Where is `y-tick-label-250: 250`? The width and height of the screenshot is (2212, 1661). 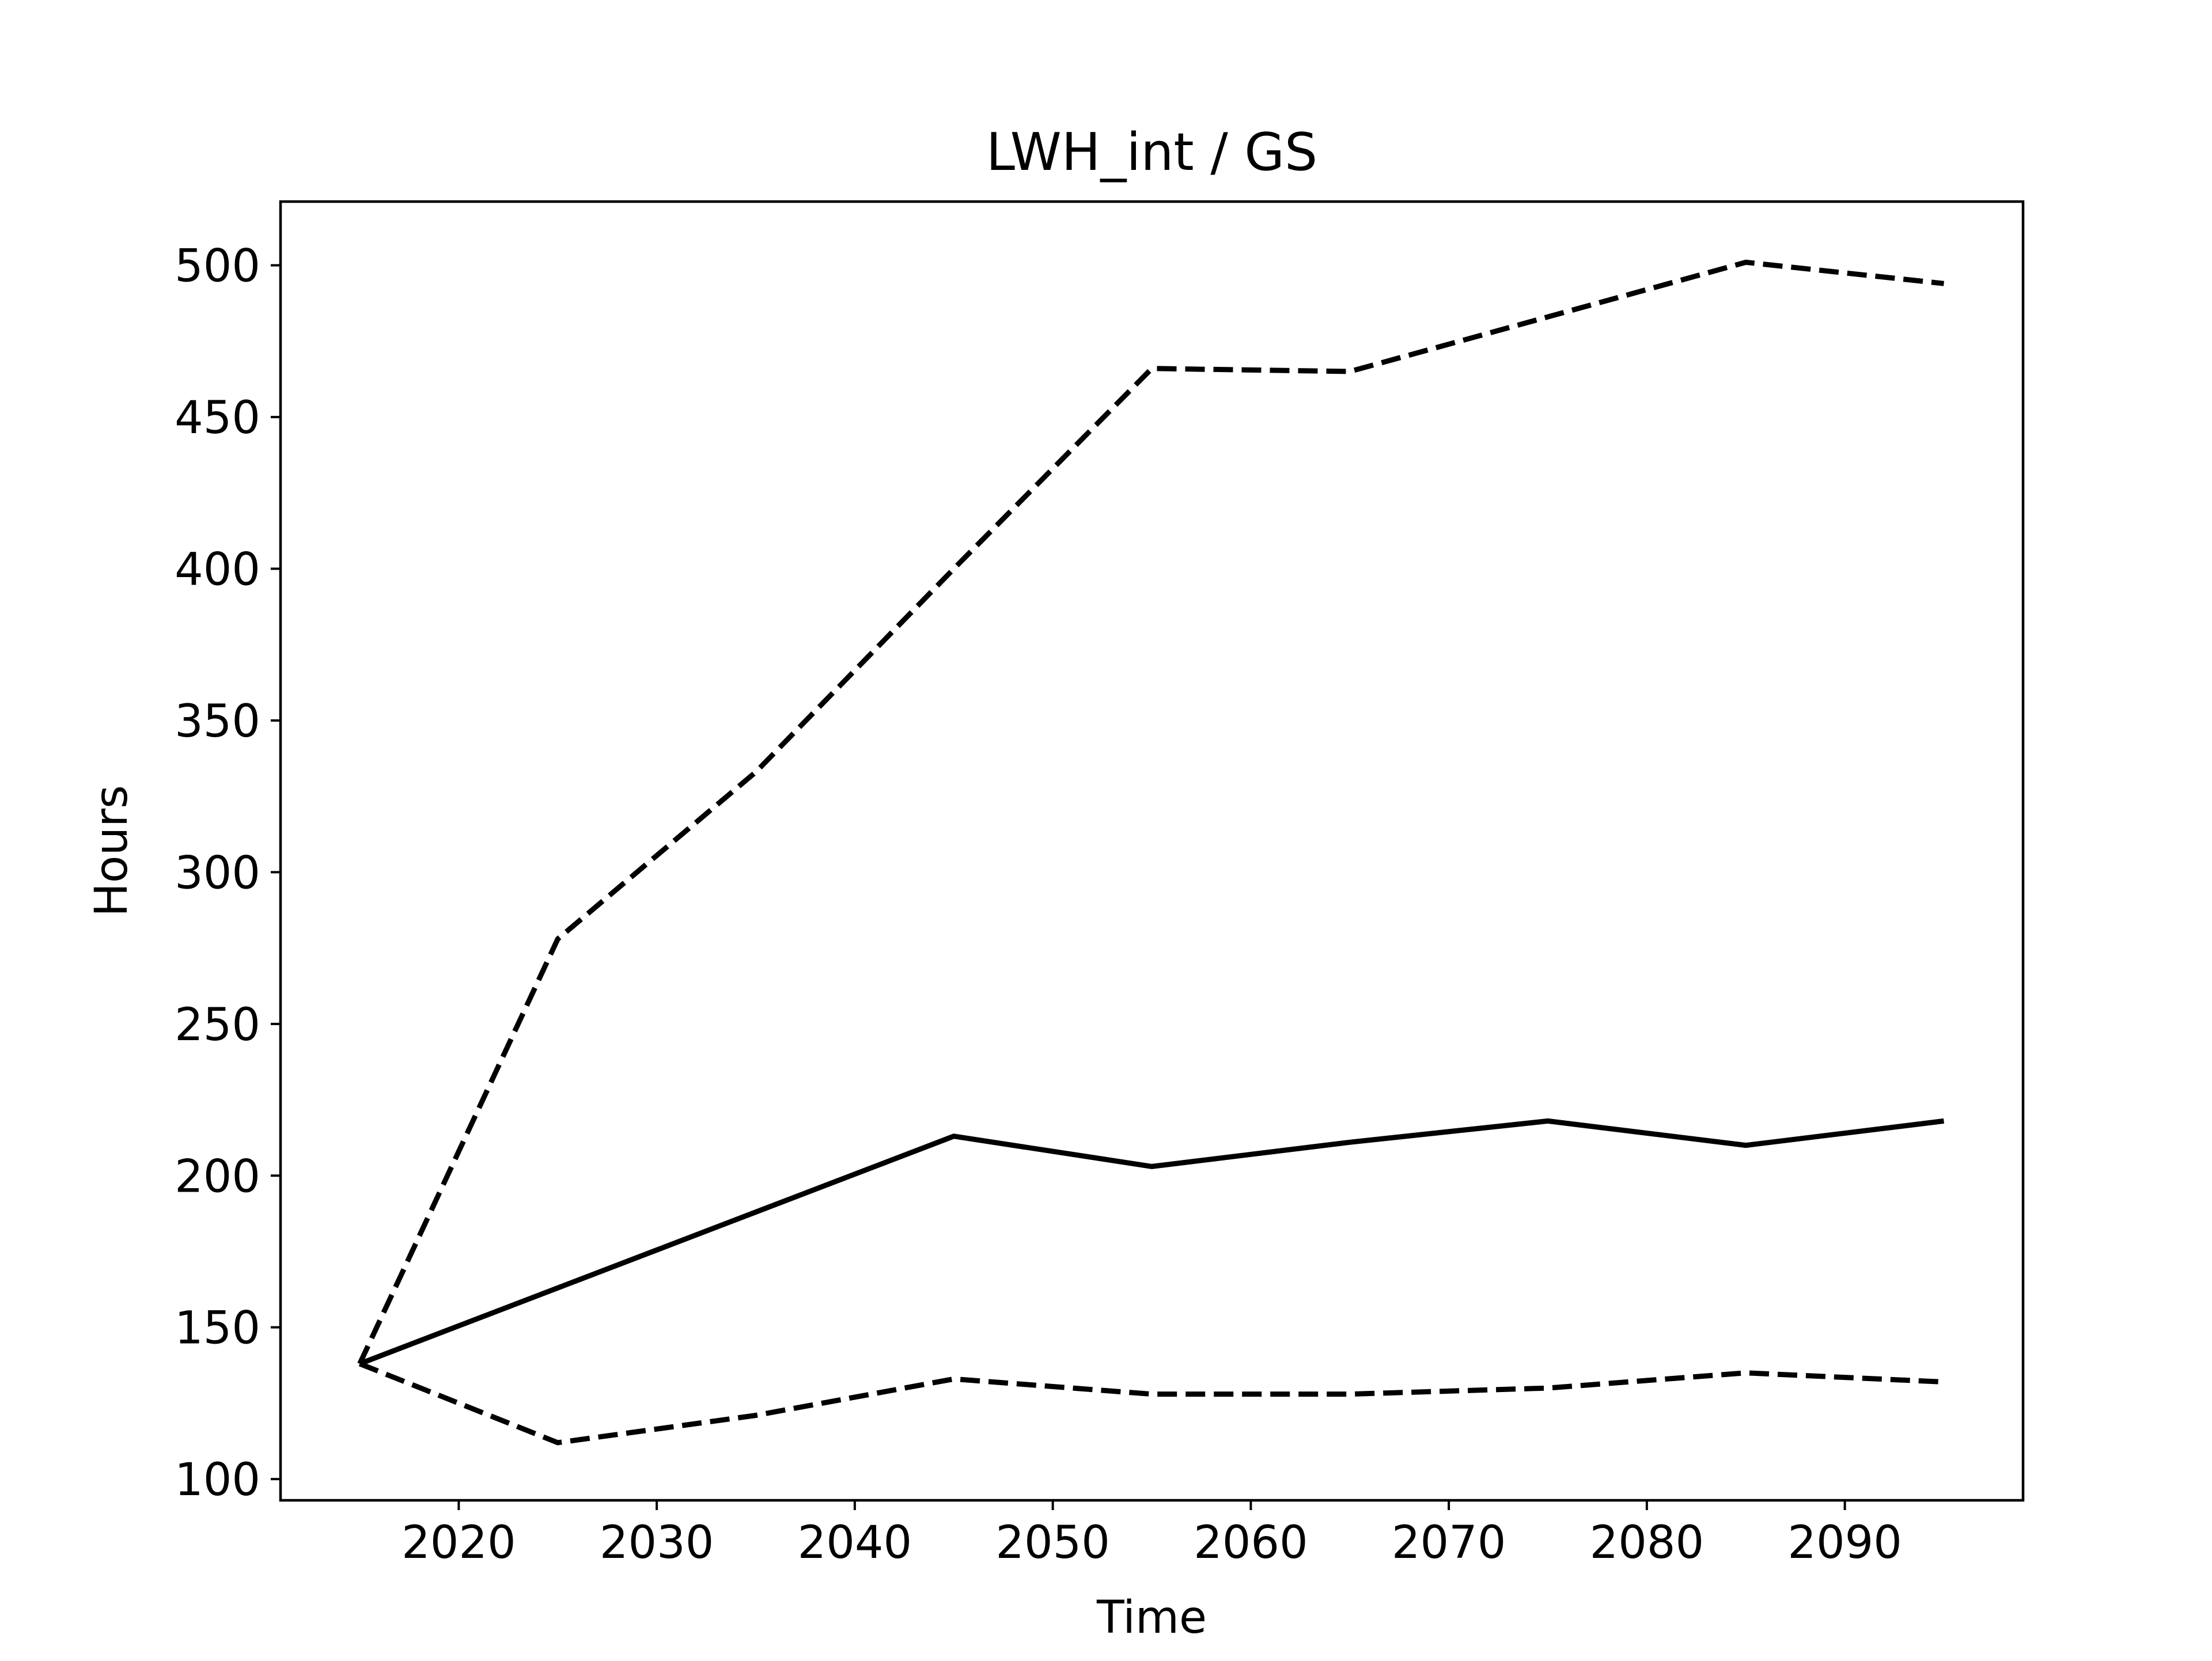 y-tick-label-250: 250 is located at coordinates (217, 1025).